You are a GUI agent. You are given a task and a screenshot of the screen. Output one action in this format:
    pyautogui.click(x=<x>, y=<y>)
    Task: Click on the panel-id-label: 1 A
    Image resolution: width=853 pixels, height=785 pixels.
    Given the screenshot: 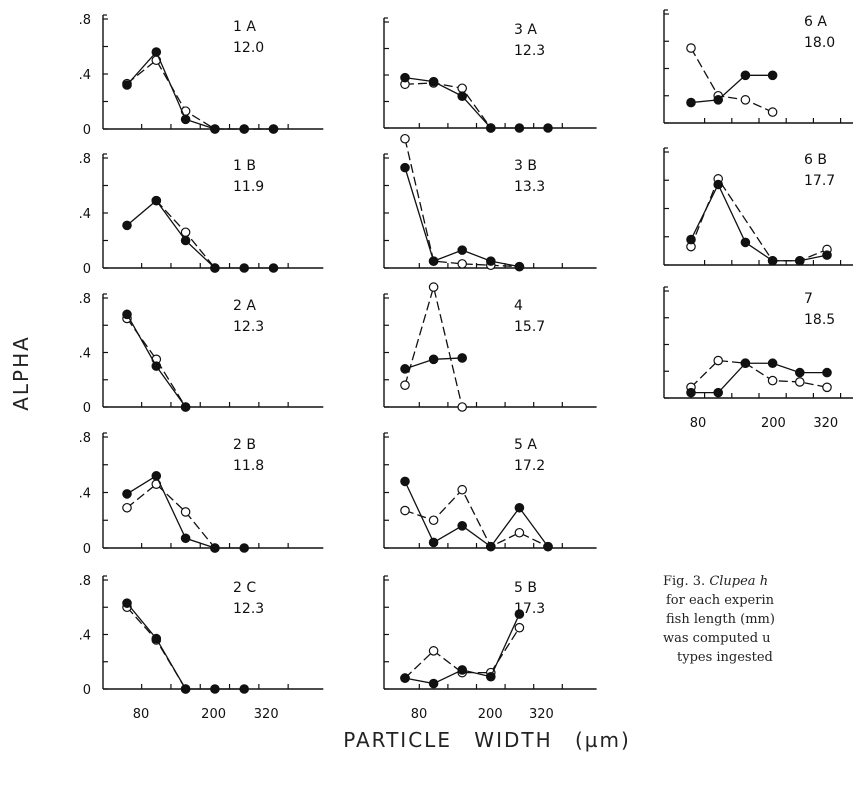 What is the action you would take?
    pyautogui.click(x=244, y=27)
    